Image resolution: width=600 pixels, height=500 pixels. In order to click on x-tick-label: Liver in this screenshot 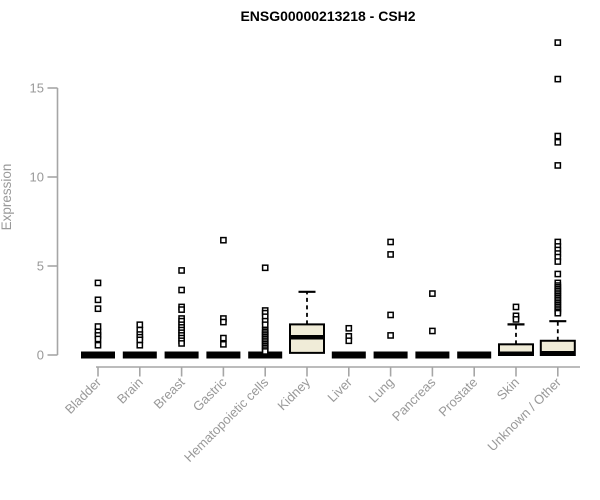, I will do `click(339, 389)`.